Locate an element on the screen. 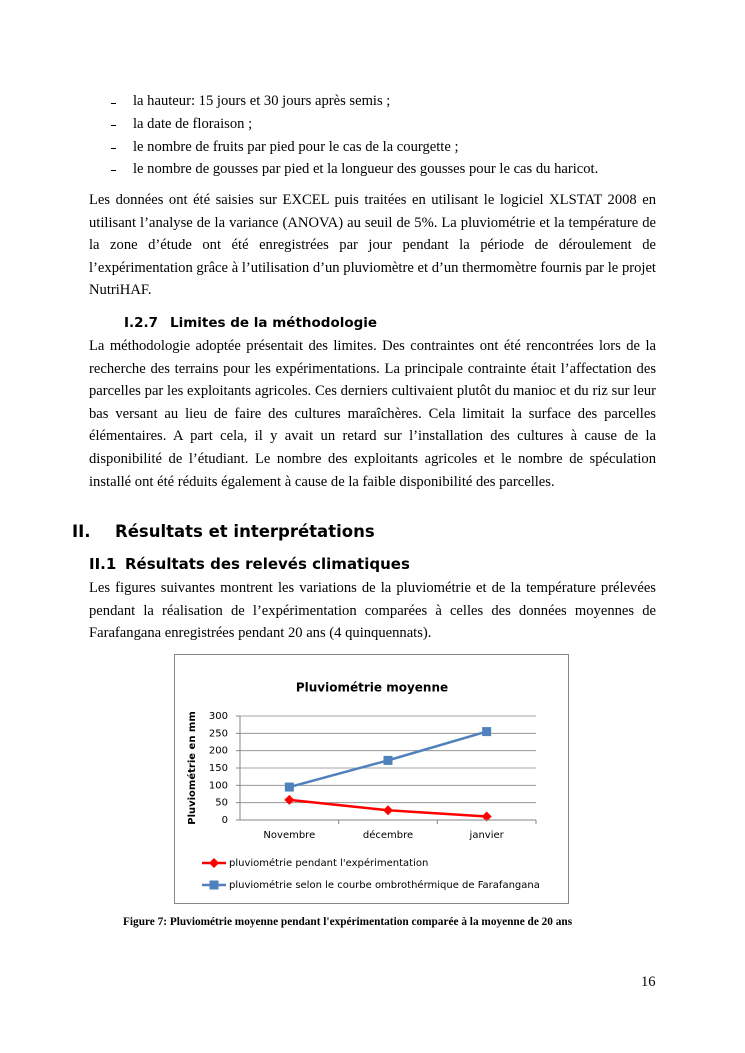 This screenshot has width=745, height=1053. y-tick-label: 150 is located at coordinates (218, 768).